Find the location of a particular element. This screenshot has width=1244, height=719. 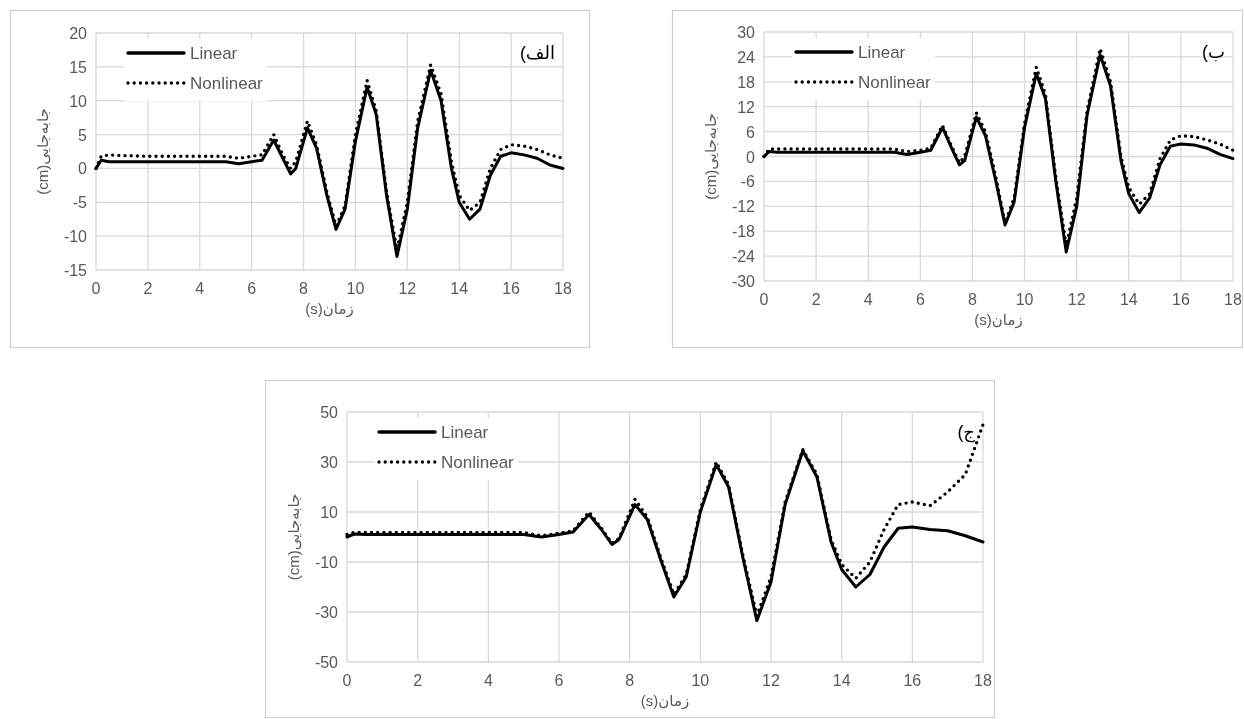

y-tick-label: -24 is located at coordinates (743, 257).